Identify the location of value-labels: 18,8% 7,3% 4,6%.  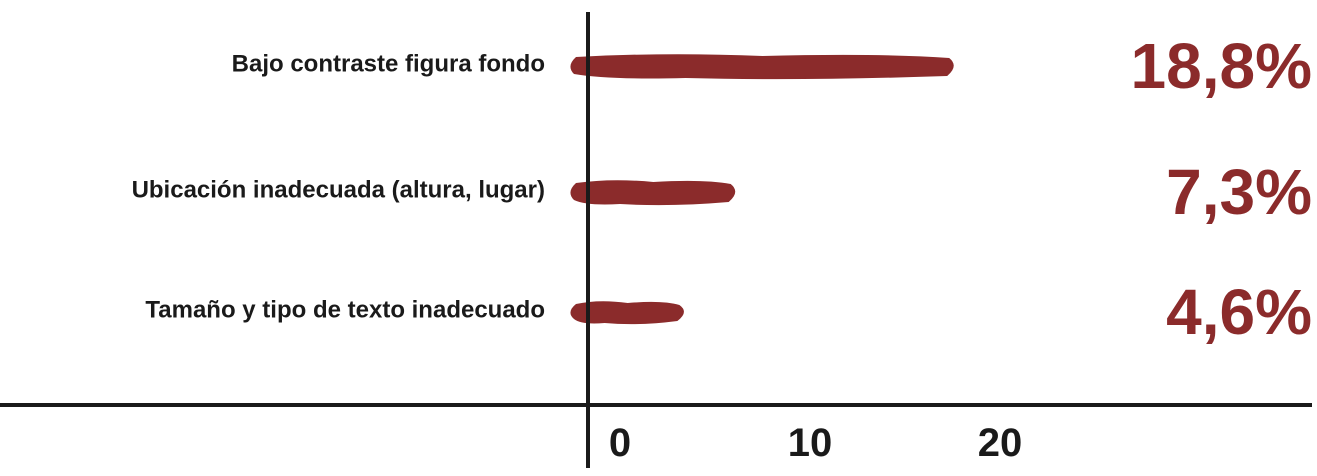
(1221, 189).